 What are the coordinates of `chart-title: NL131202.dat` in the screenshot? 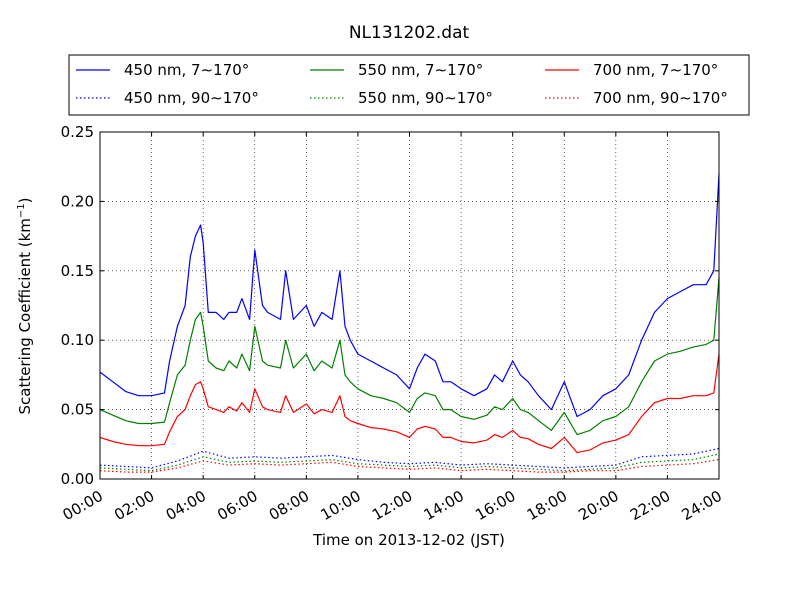 It's located at (409, 33).